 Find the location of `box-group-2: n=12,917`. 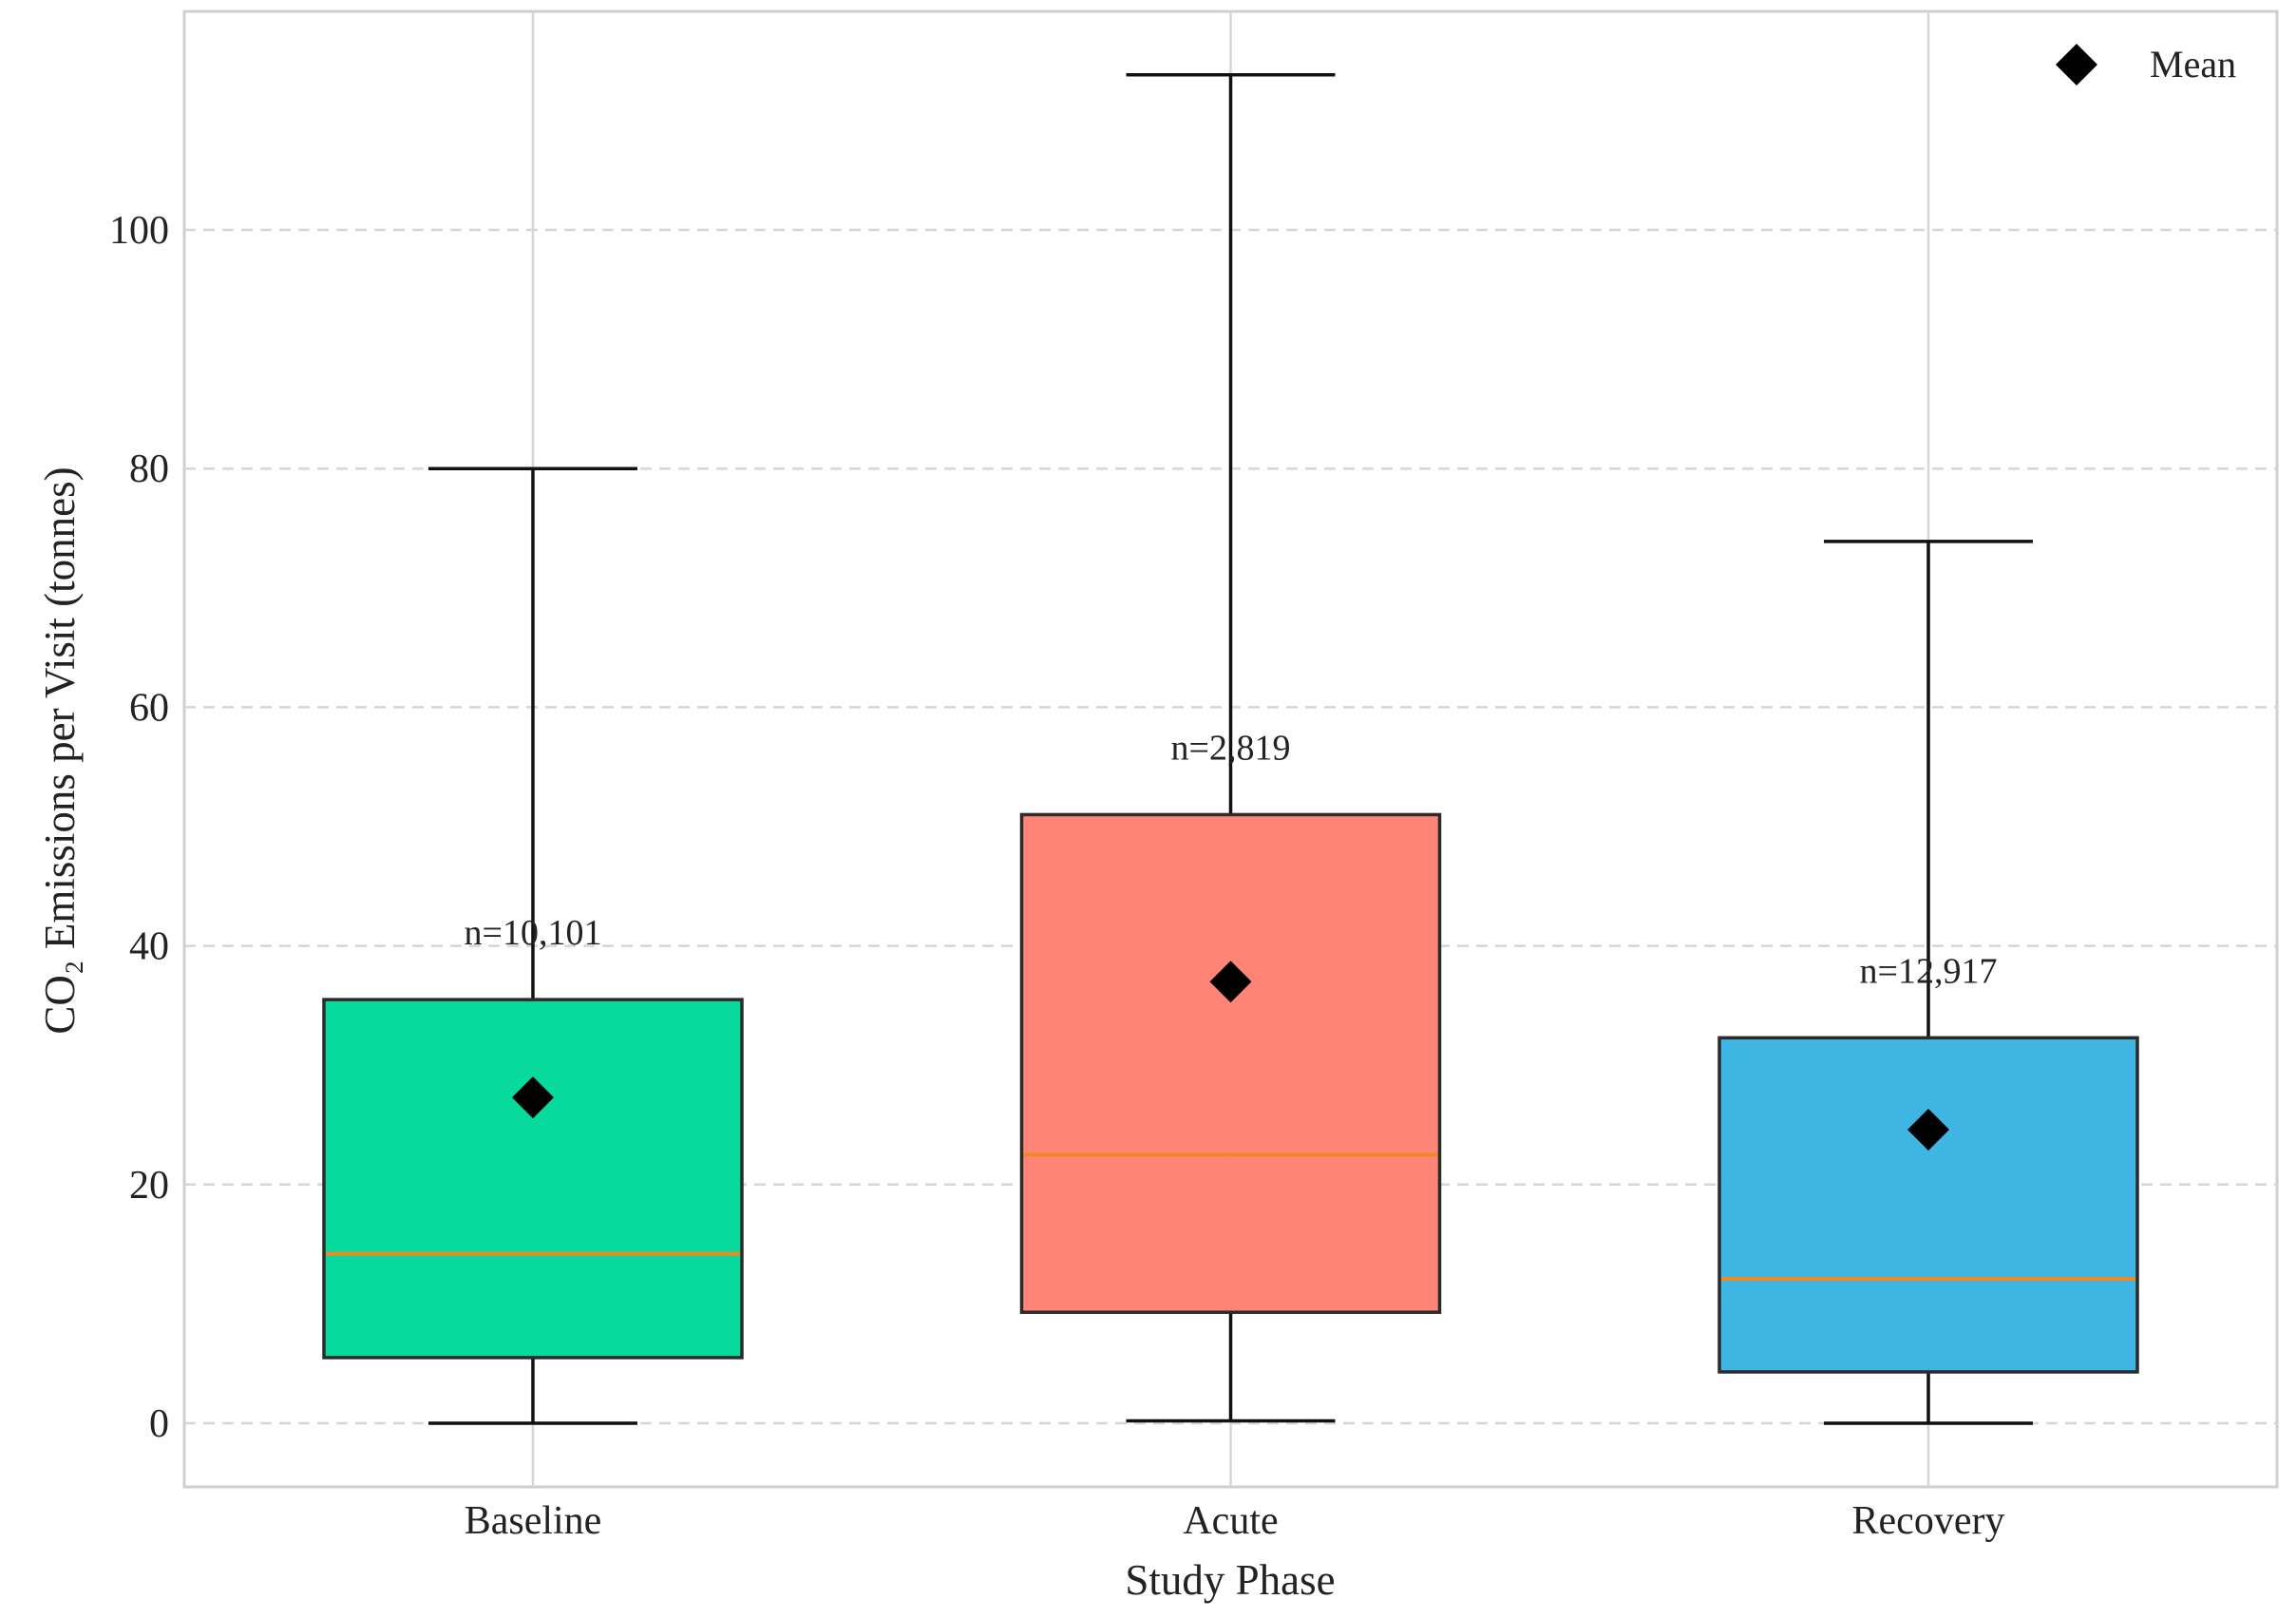

box-group-2: n=12,917 is located at coordinates (1928, 982).